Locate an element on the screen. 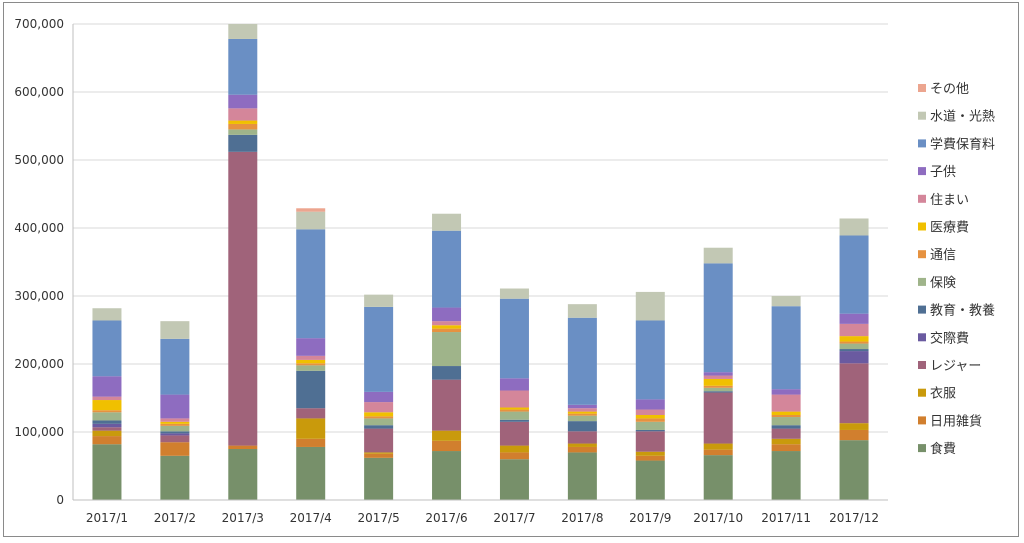  legend-label: その他 is located at coordinates (949, 89).